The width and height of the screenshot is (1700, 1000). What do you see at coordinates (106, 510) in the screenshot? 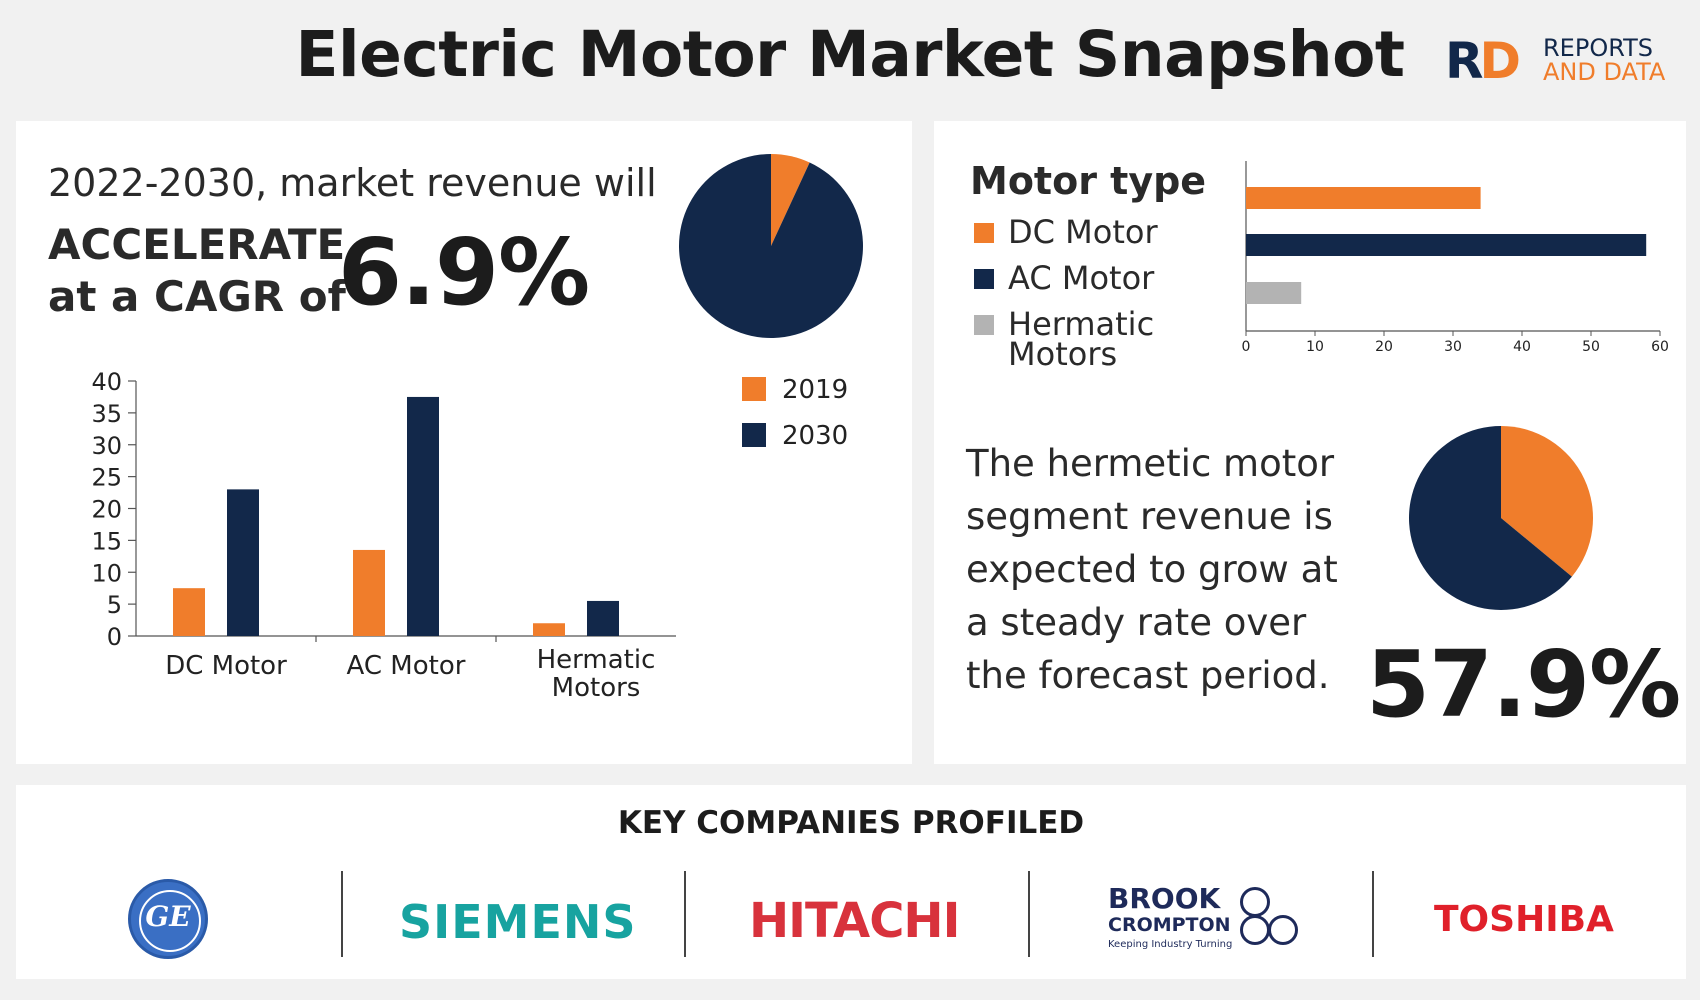
I see `y-tick-label: 20` at bounding box center [106, 510].